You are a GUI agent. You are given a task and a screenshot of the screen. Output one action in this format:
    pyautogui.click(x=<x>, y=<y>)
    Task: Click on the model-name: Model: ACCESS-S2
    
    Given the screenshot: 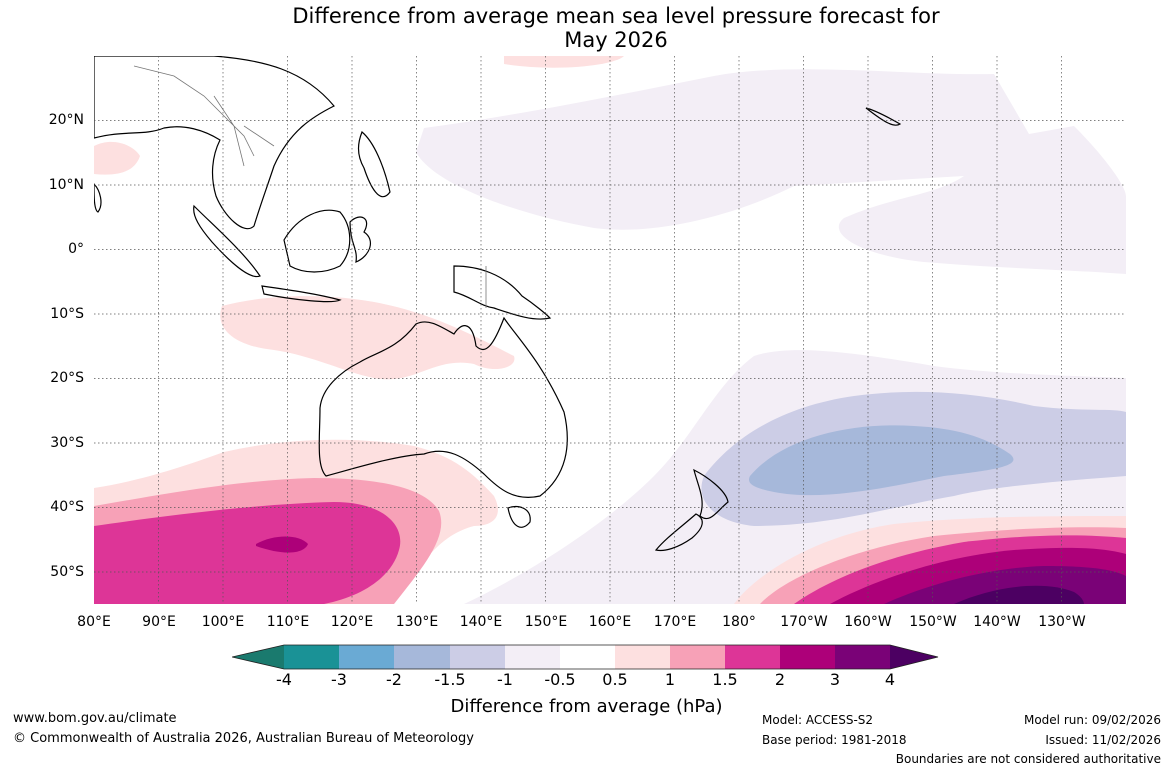 What is the action you would take?
    pyautogui.click(x=818, y=720)
    